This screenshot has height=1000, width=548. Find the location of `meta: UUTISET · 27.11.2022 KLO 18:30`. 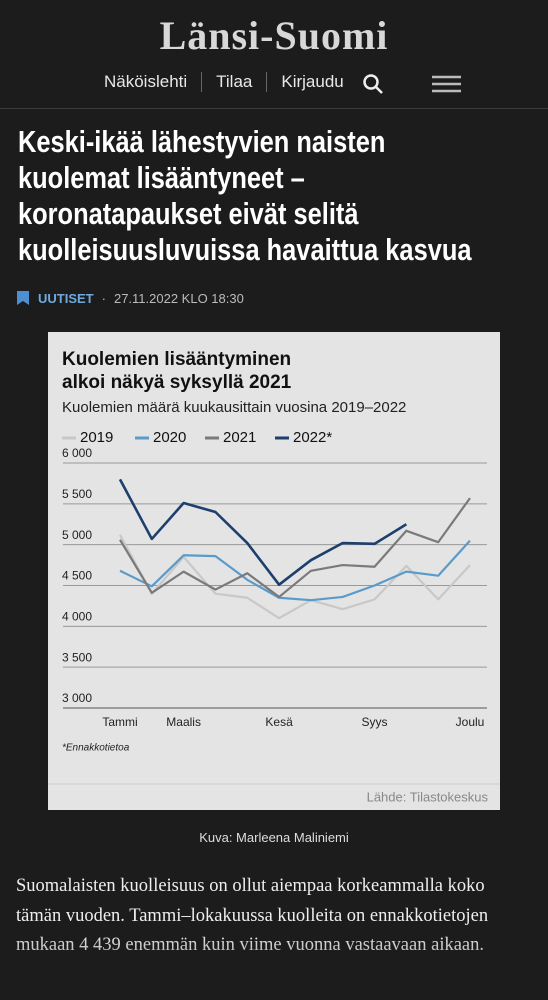

meta: UUTISET · 27.11.2022 KLO 18:30 is located at coordinates (130, 298).